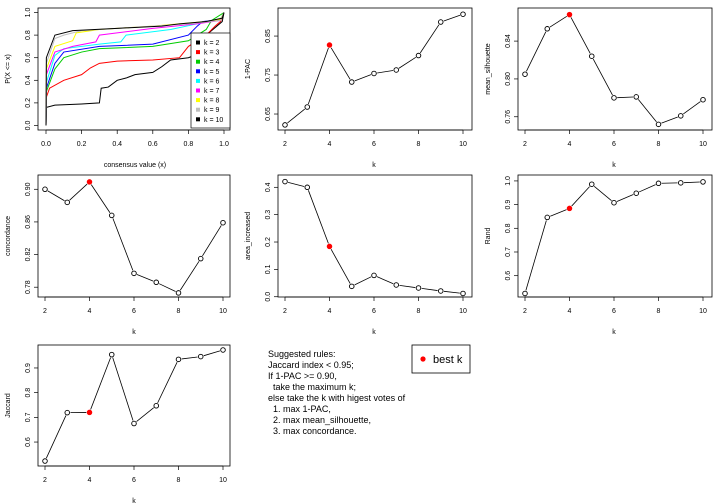 The width and height of the screenshot is (720, 504). I want to click on y-tick-label: 0.1, so click(268, 269).